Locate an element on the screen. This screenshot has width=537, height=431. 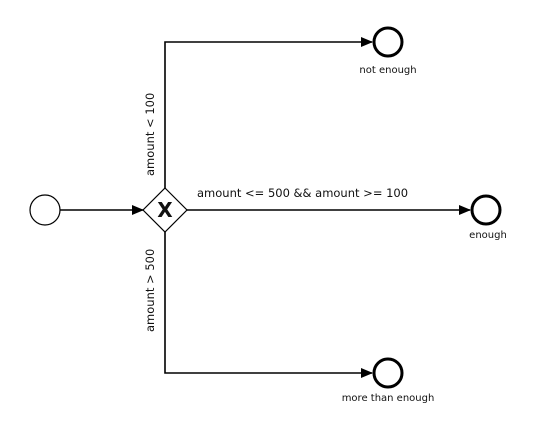
end-event-bottom is located at coordinates (388, 373).